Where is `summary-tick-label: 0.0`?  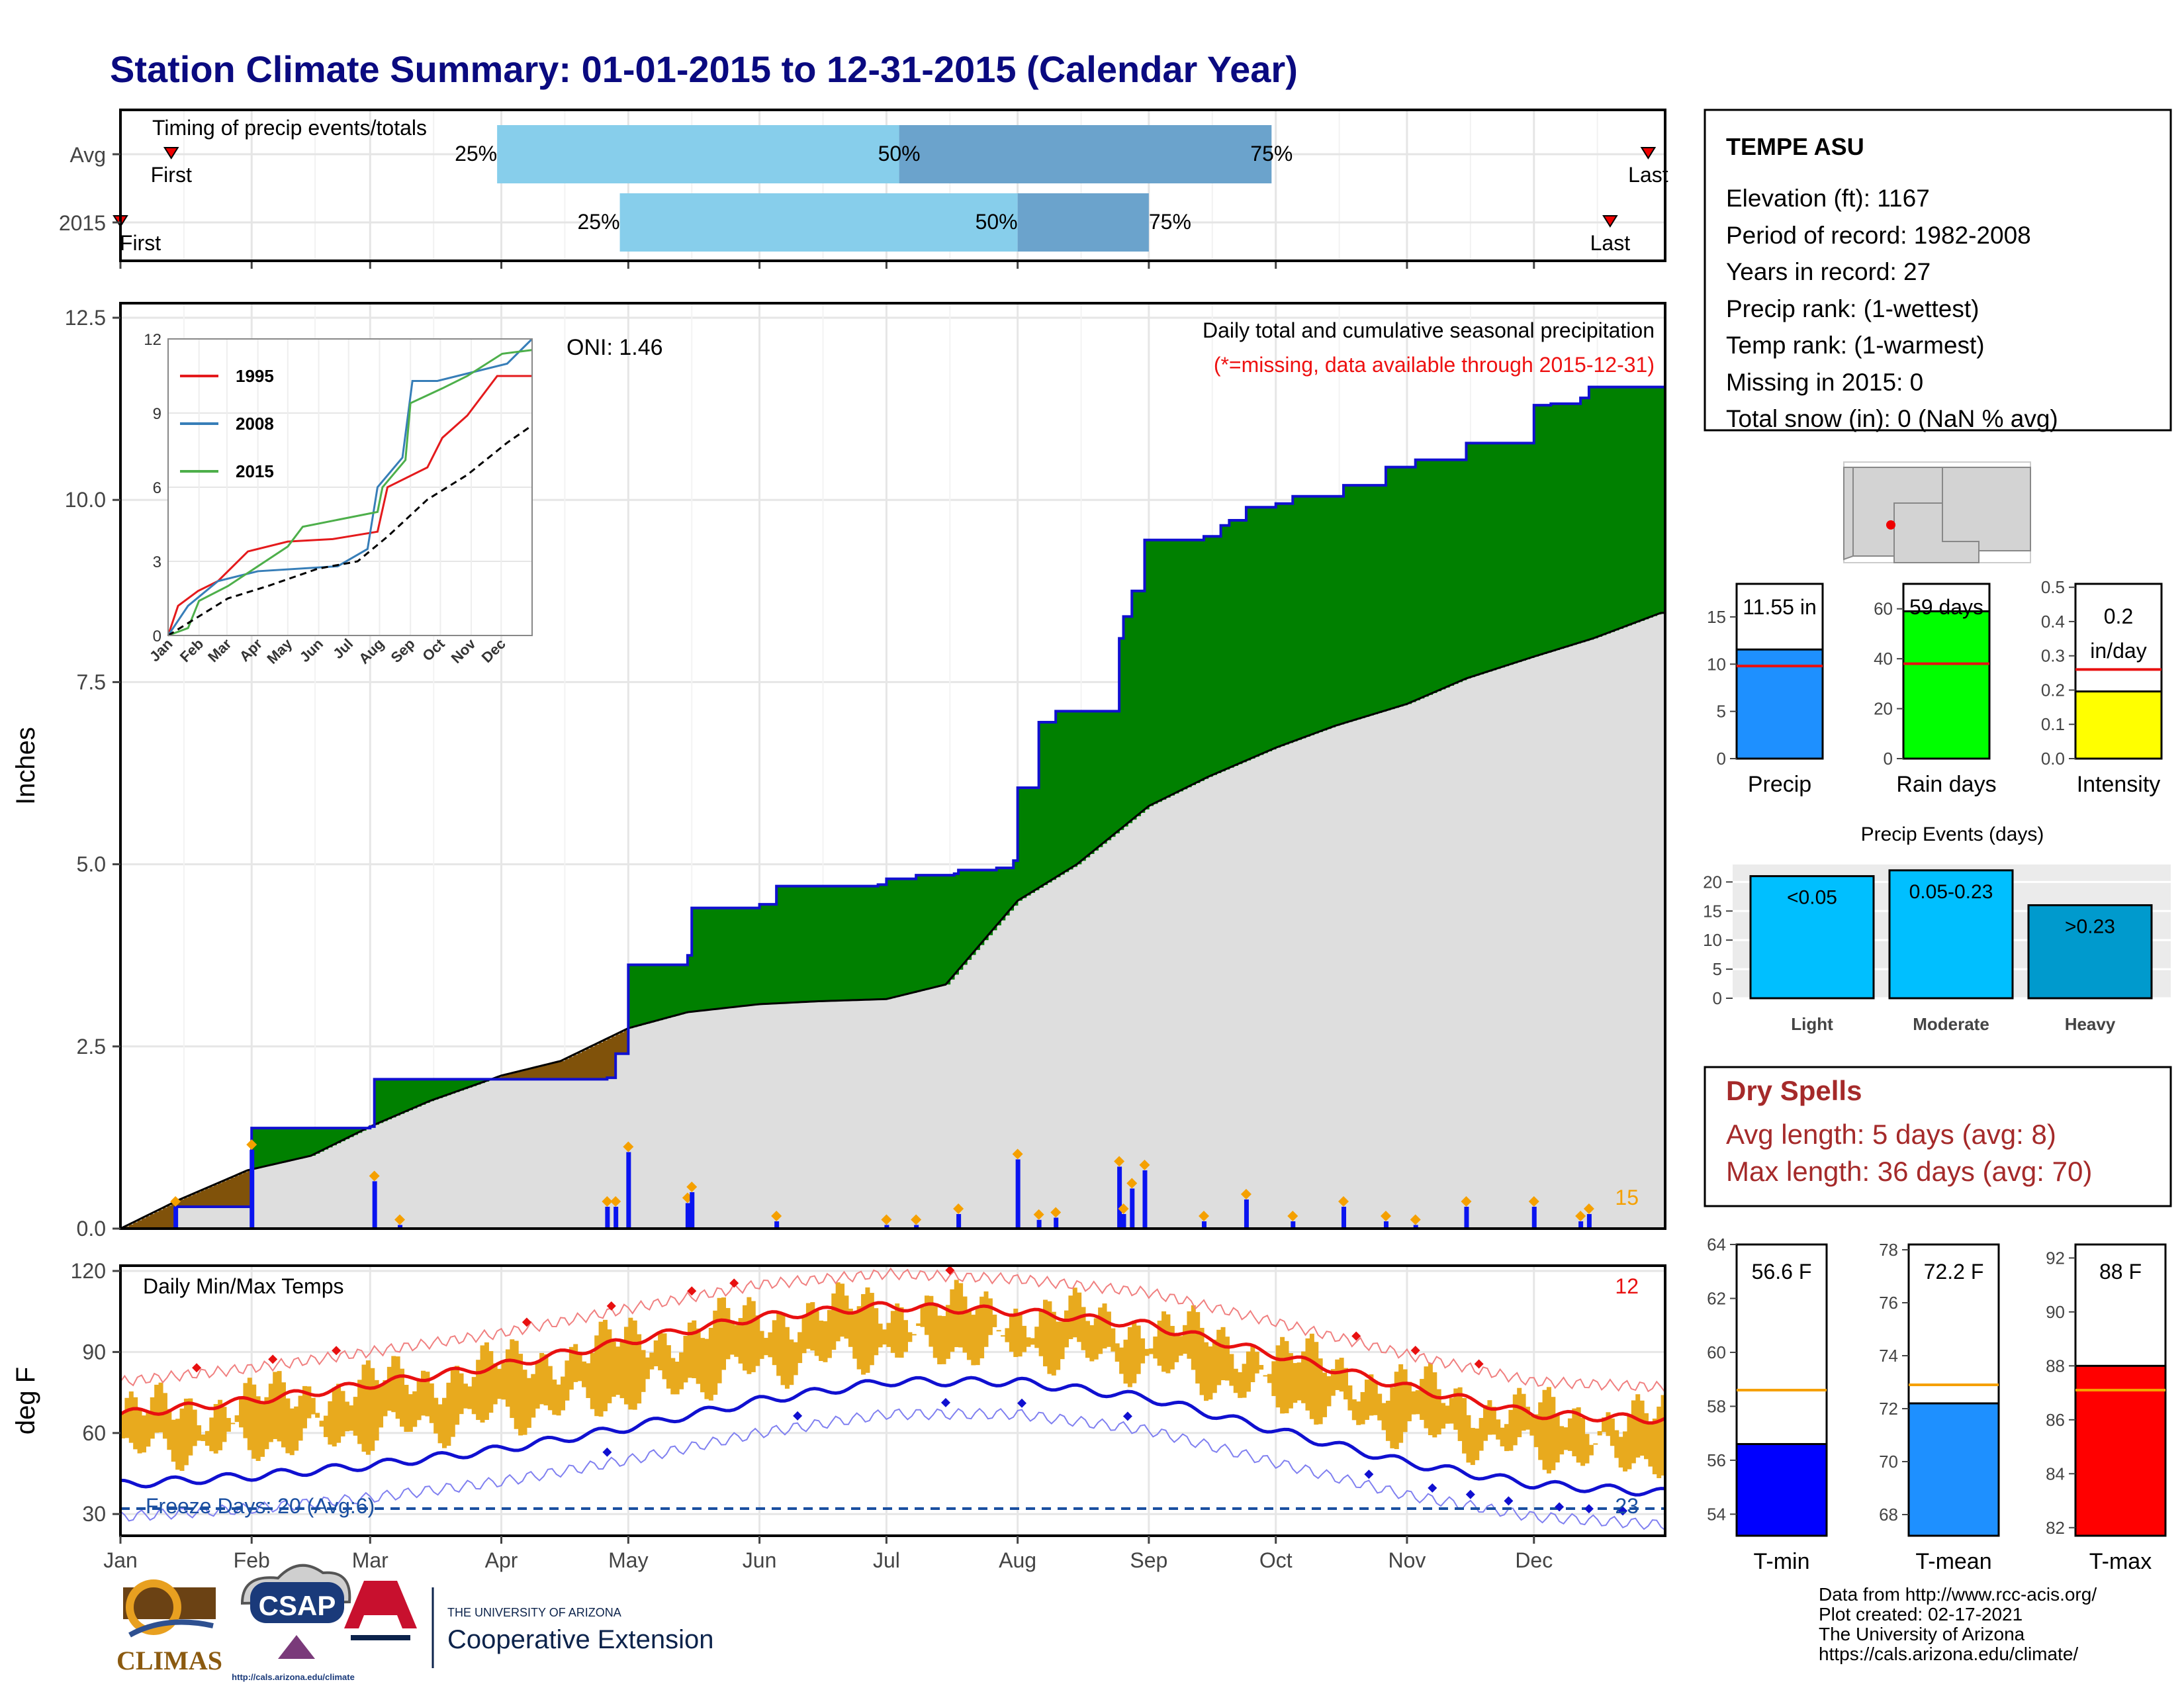 summary-tick-label: 0.0 is located at coordinates (2053, 759).